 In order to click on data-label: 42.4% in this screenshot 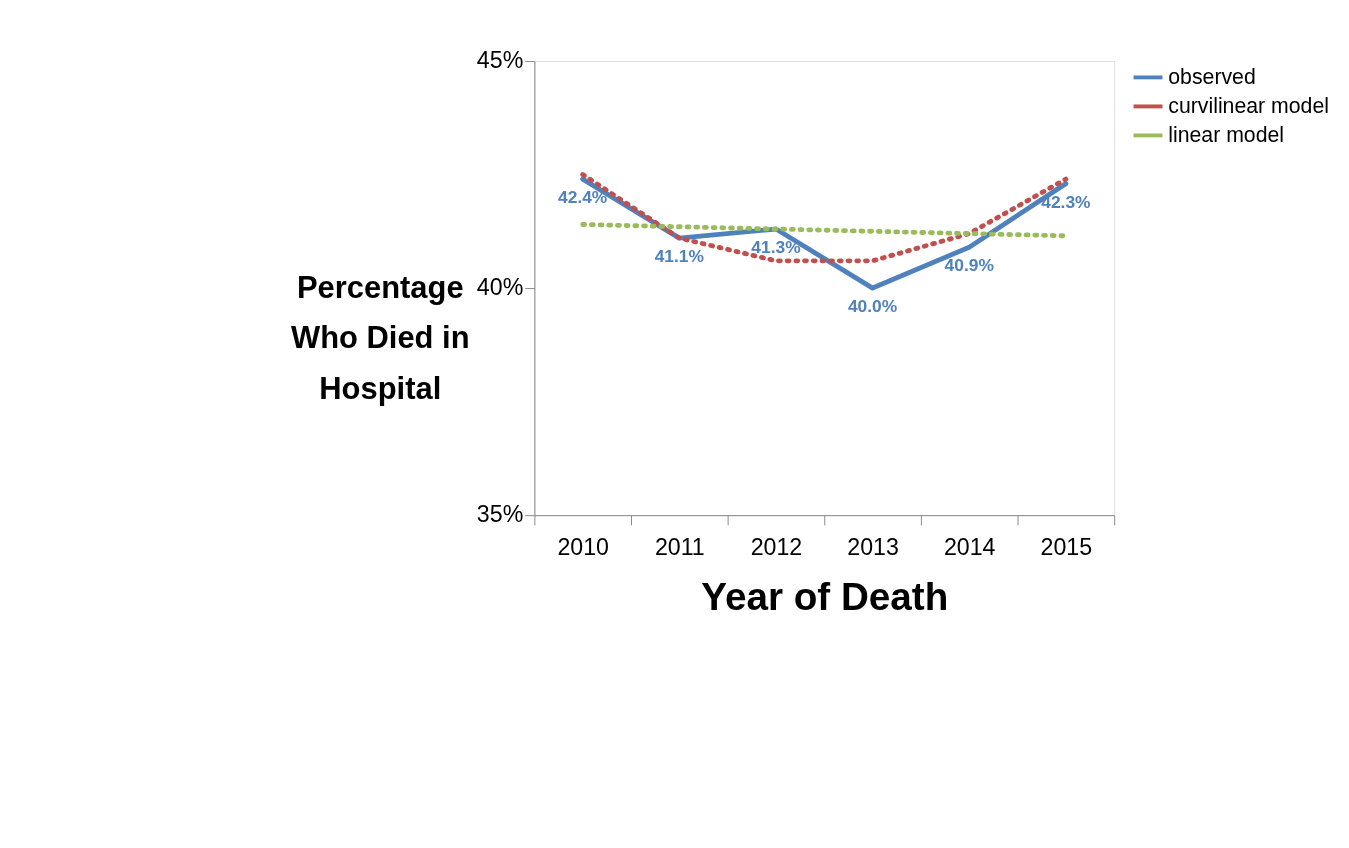, I will do `click(583, 197)`.